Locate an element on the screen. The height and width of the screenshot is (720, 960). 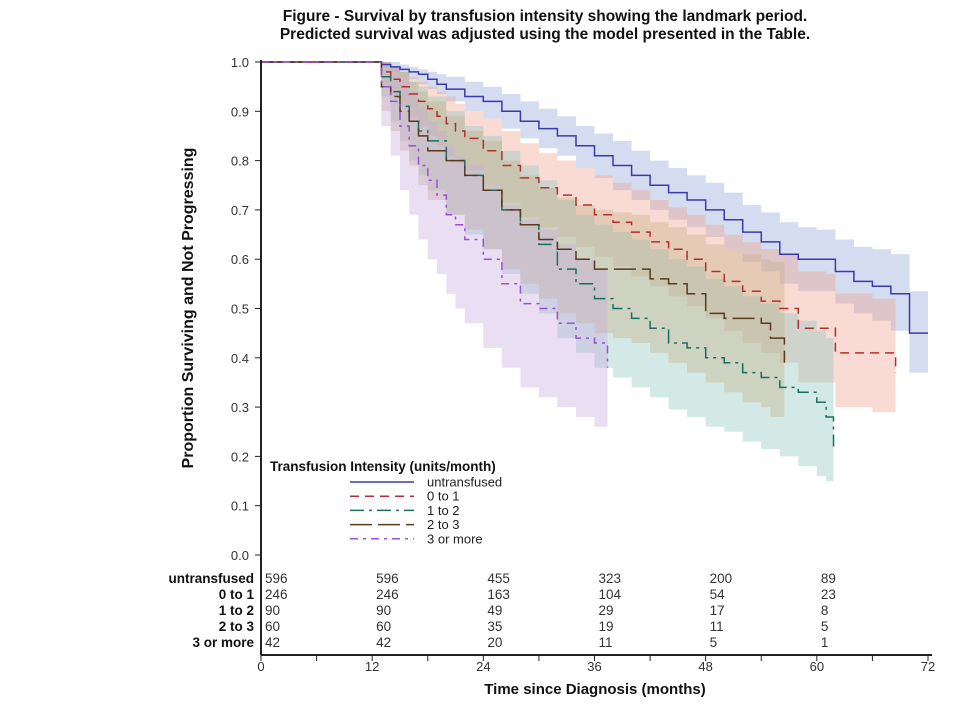
y-tick-label: 0.9 is located at coordinates (240, 111).